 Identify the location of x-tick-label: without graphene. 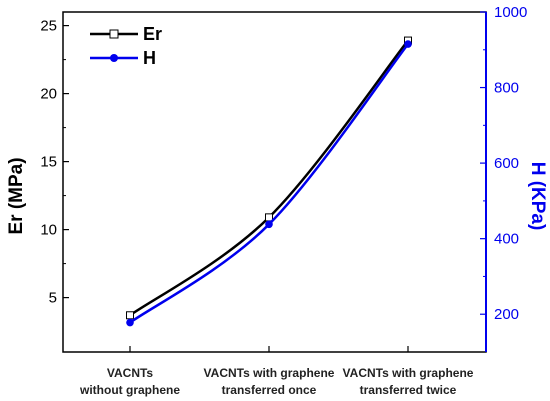
(129, 390).